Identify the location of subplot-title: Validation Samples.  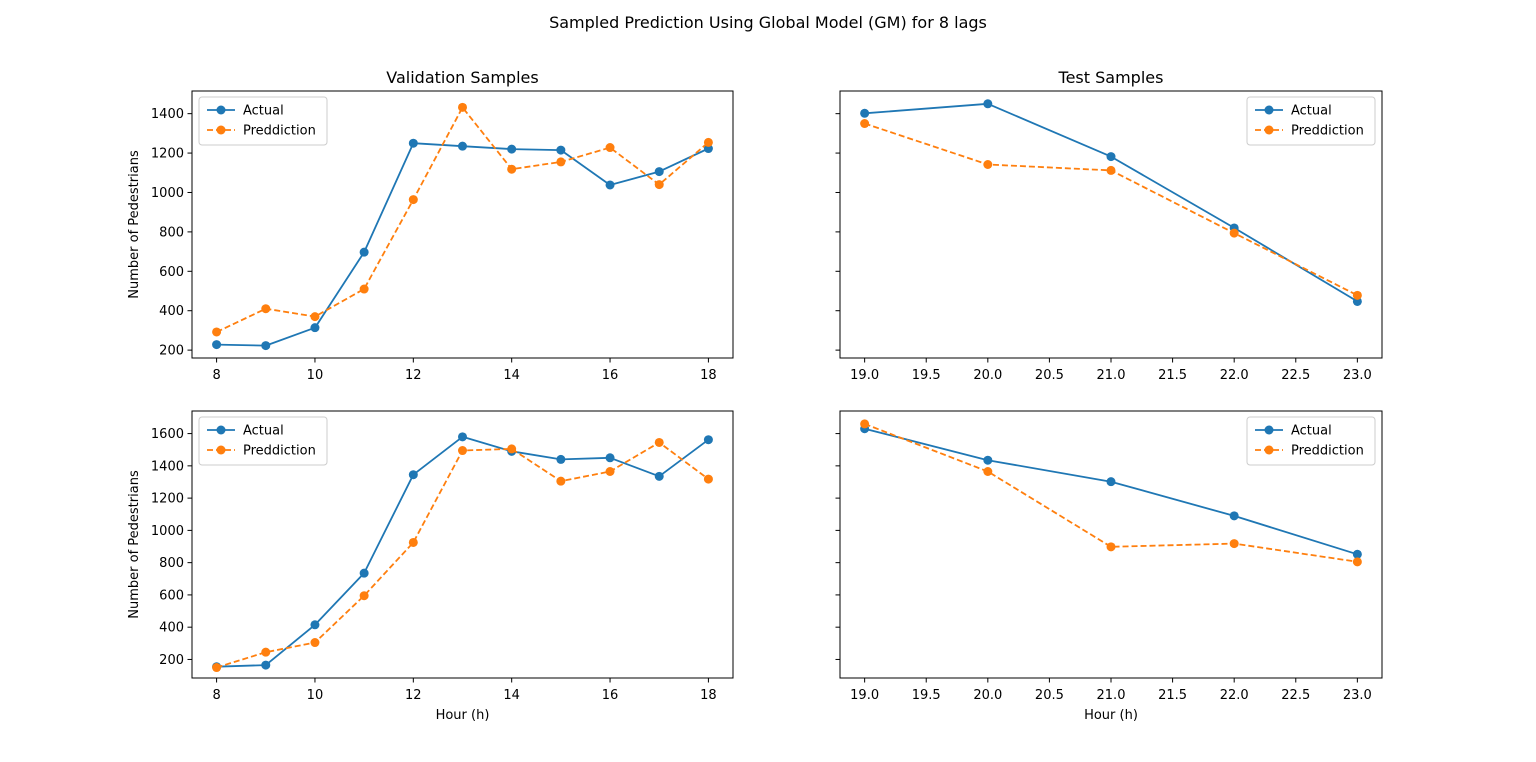
(462, 77).